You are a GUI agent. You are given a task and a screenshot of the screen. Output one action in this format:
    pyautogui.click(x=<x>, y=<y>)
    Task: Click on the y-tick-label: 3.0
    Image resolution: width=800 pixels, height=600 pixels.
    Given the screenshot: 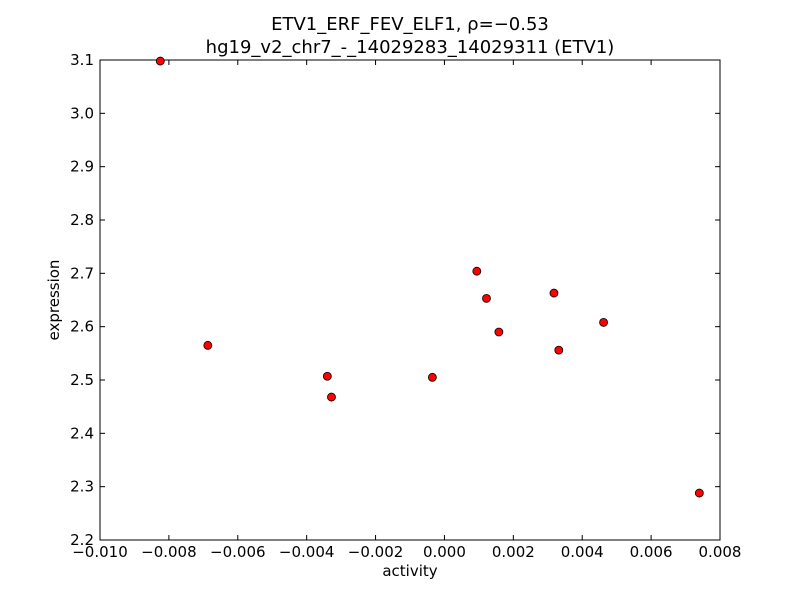 What is the action you would take?
    pyautogui.click(x=82, y=113)
    